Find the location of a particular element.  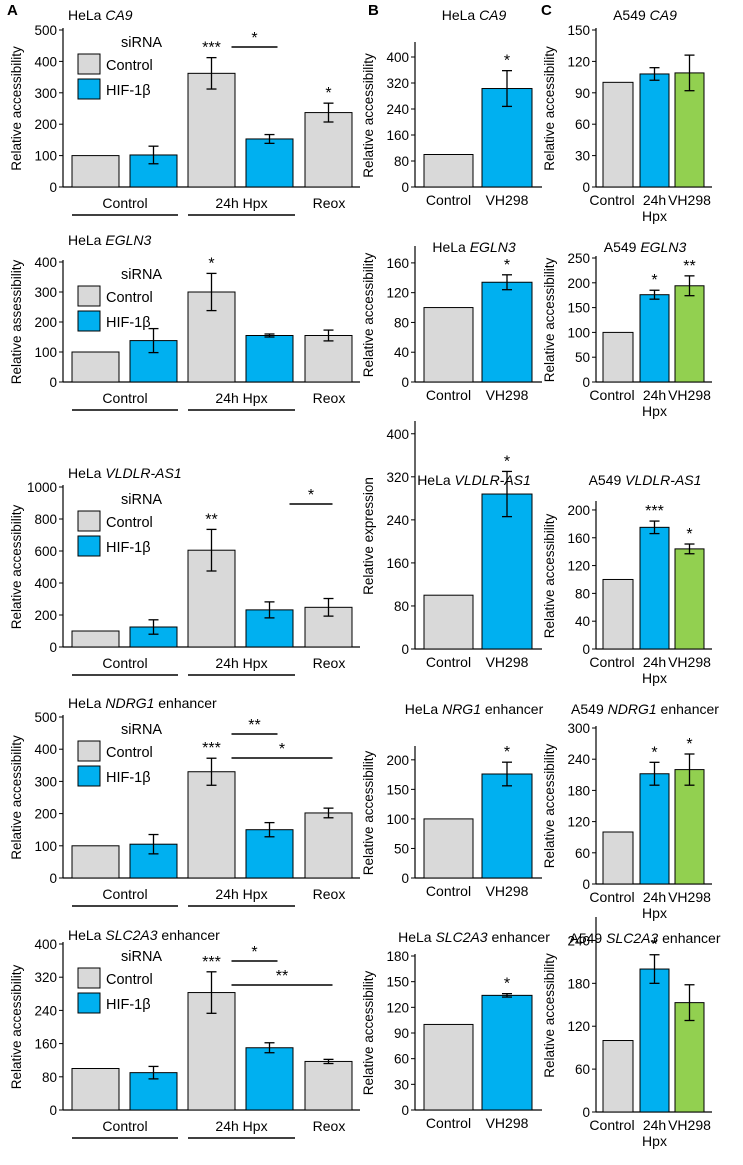

significance-star: ** is located at coordinates (211, 519).